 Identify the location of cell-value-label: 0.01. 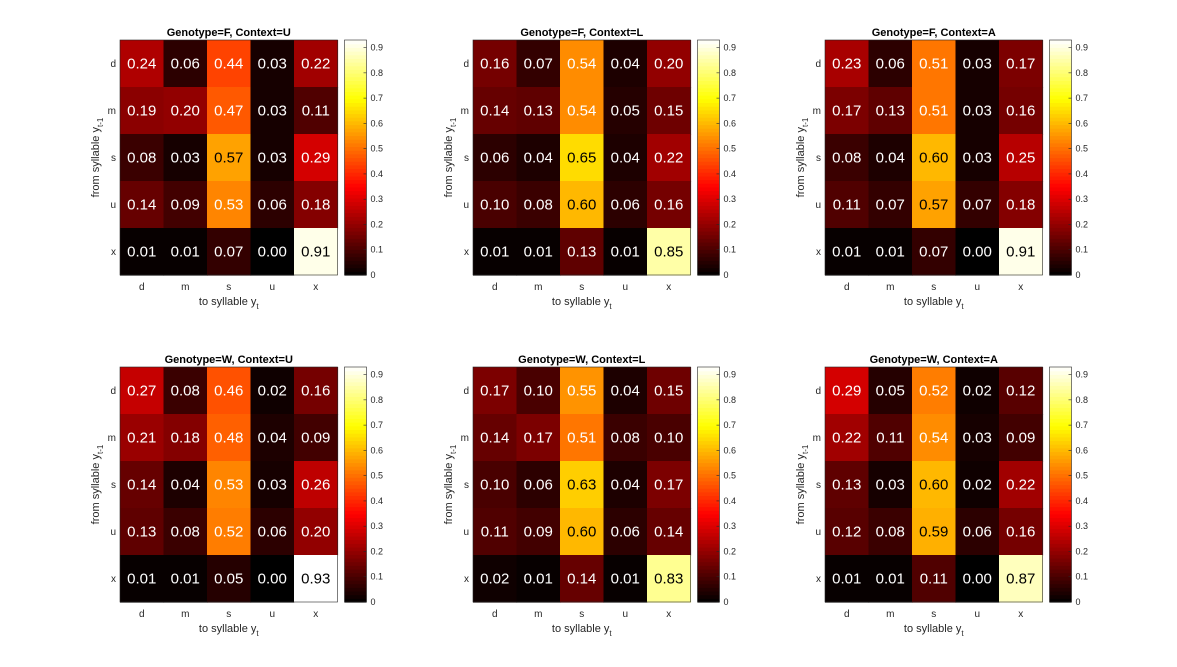
(538, 579).